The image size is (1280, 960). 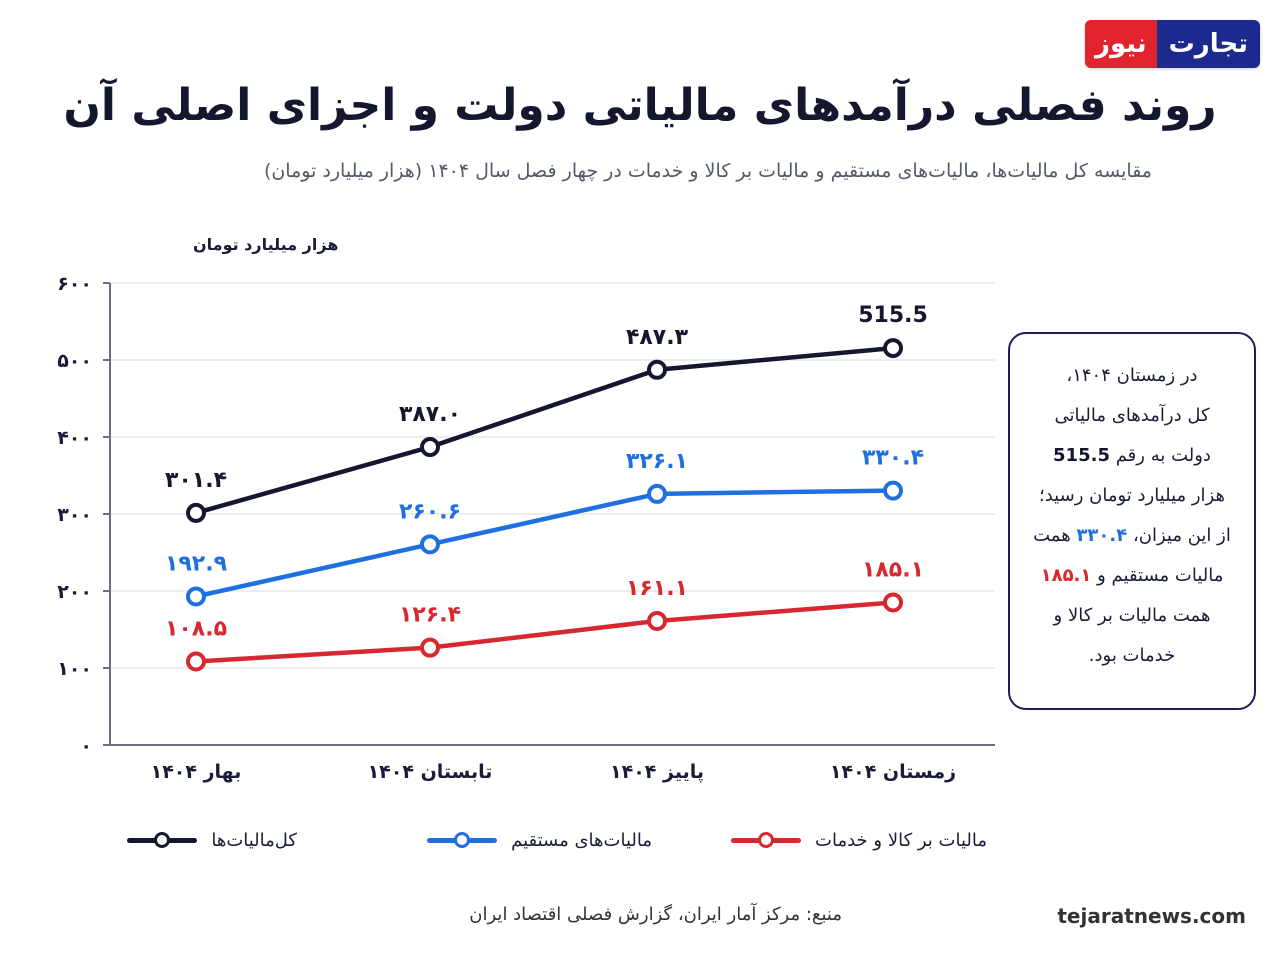 What do you see at coordinates (1151, 916) in the screenshot?
I see `site-url: tejaratnews.com` at bounding box center [1151, 916].